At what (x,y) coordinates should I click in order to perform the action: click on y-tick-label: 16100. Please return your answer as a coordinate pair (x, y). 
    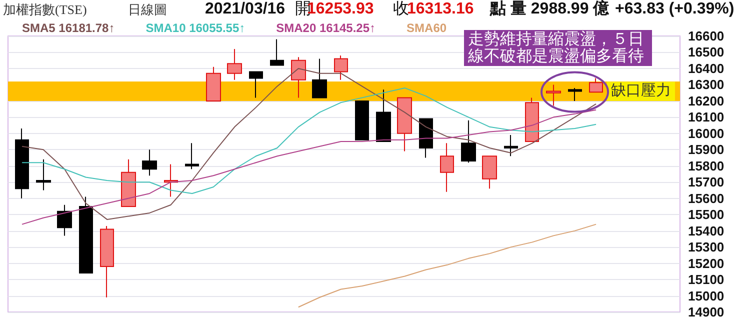
    Looking at the image, I should click on (706, 117).